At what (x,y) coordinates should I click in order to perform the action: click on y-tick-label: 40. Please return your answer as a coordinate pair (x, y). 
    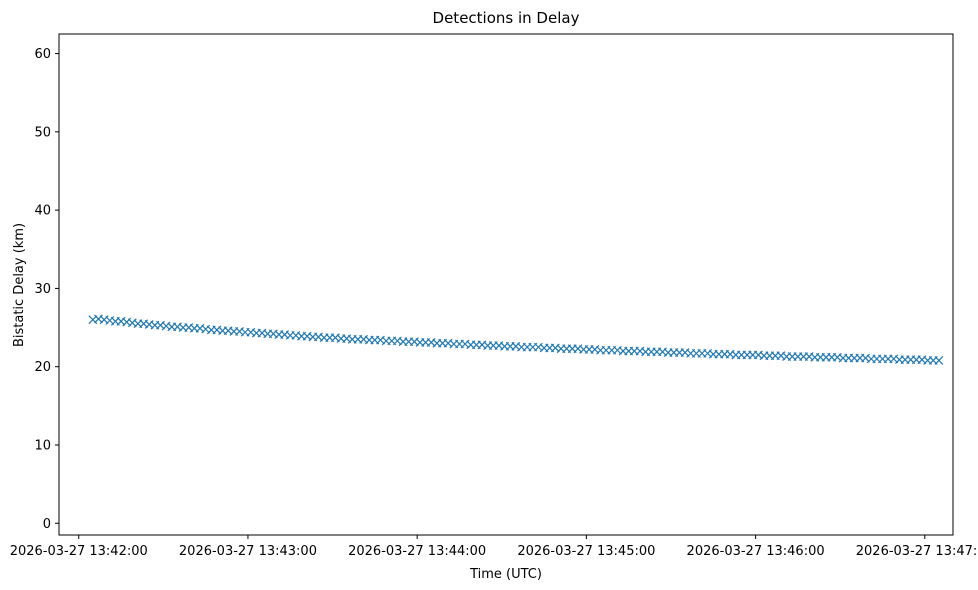
    Looking at the image, I should click on (42, 211).